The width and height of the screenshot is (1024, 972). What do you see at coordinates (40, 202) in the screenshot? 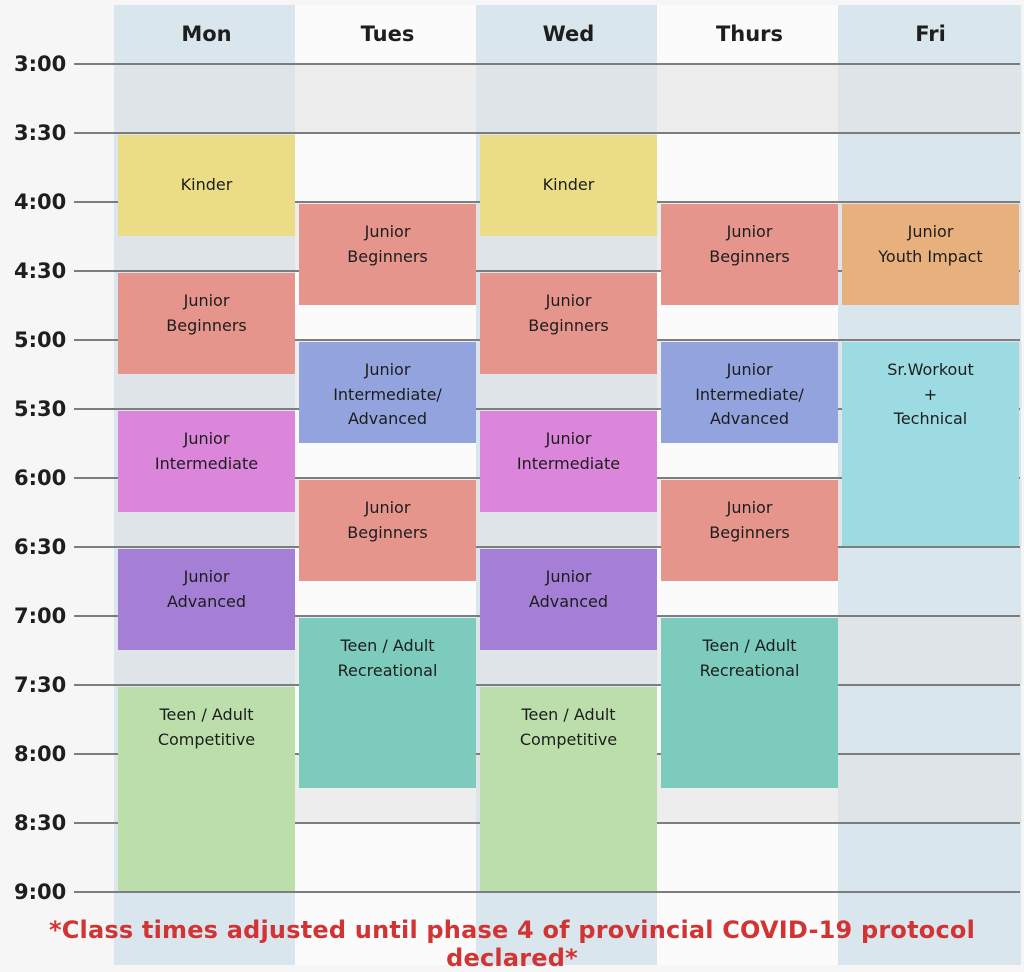
I see `time-label: 4:00` at bounding box center [40, 202].